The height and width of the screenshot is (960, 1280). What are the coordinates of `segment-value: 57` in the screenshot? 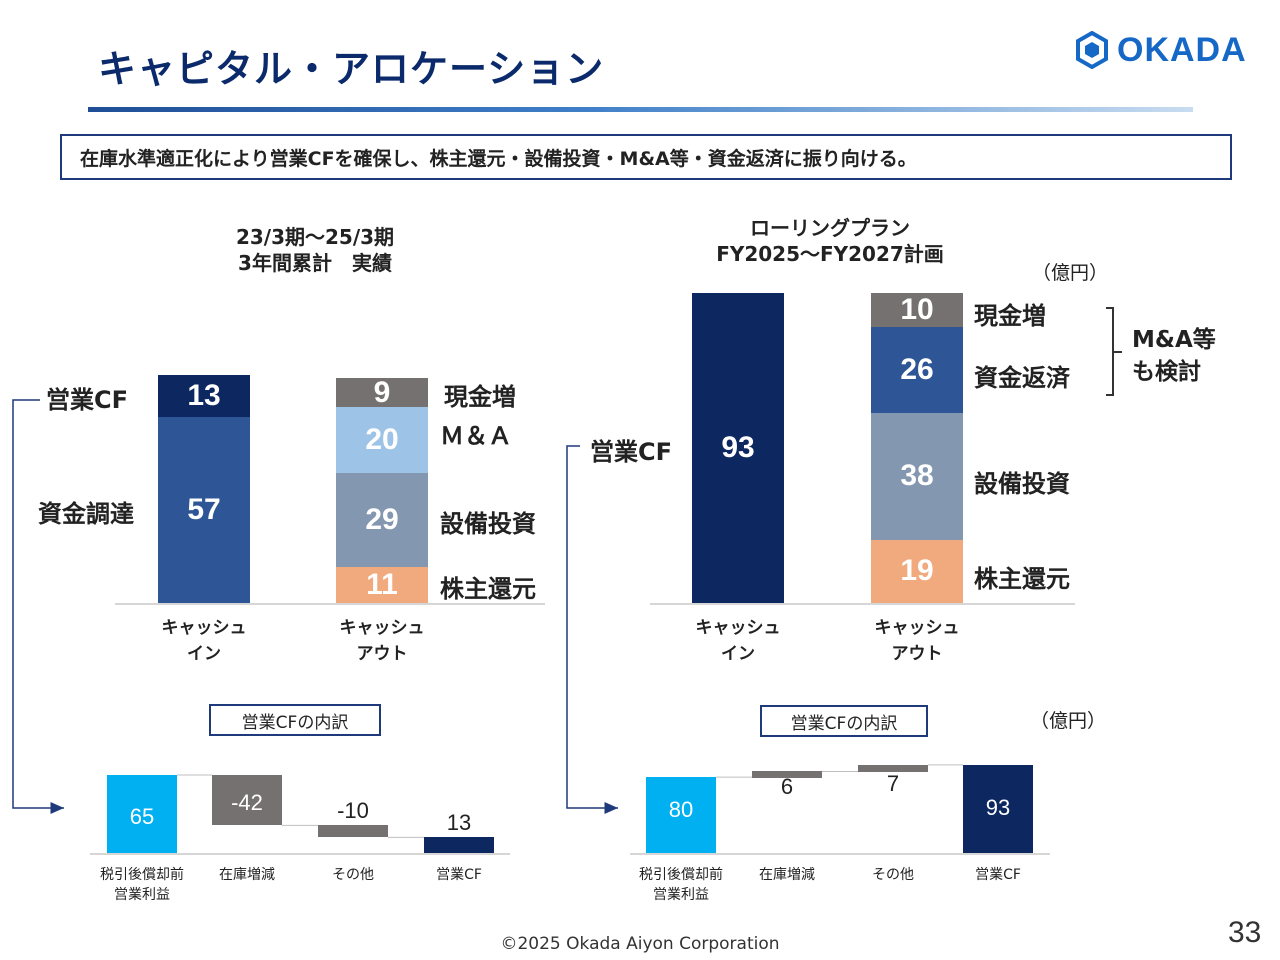 It's located at (204, 510).